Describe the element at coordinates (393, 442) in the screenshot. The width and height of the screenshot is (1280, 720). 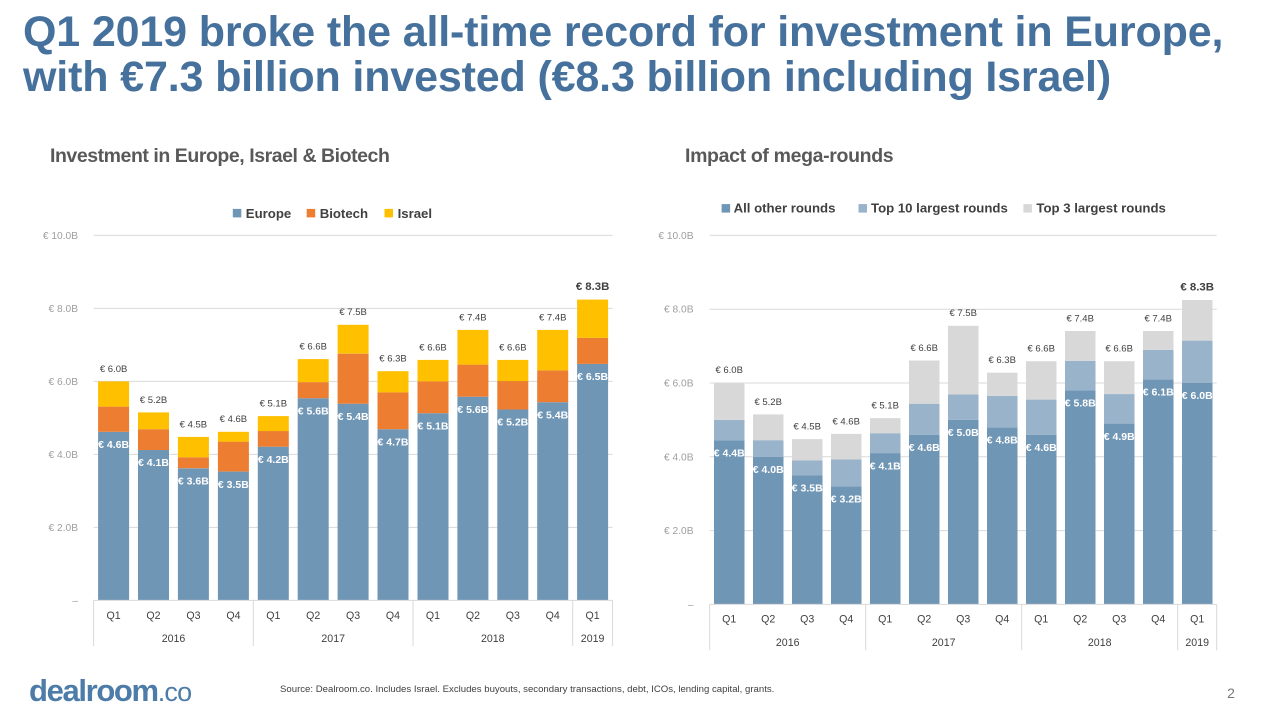
I see `svg-text: € 4.7B` at that location.